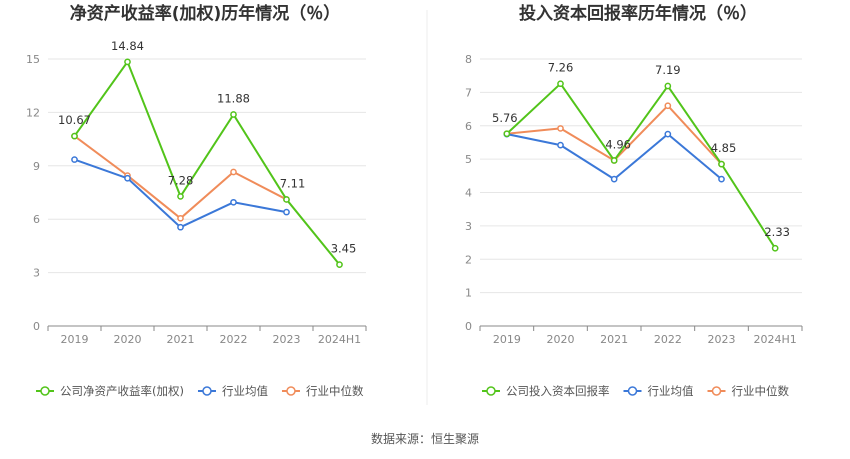 Image resolution: width=850 pixels, height=459 pixels. What do you see at coordinates (233, 99) in the screenshot?
I see `data-label: 11.88` at bounding box center [233, 99].